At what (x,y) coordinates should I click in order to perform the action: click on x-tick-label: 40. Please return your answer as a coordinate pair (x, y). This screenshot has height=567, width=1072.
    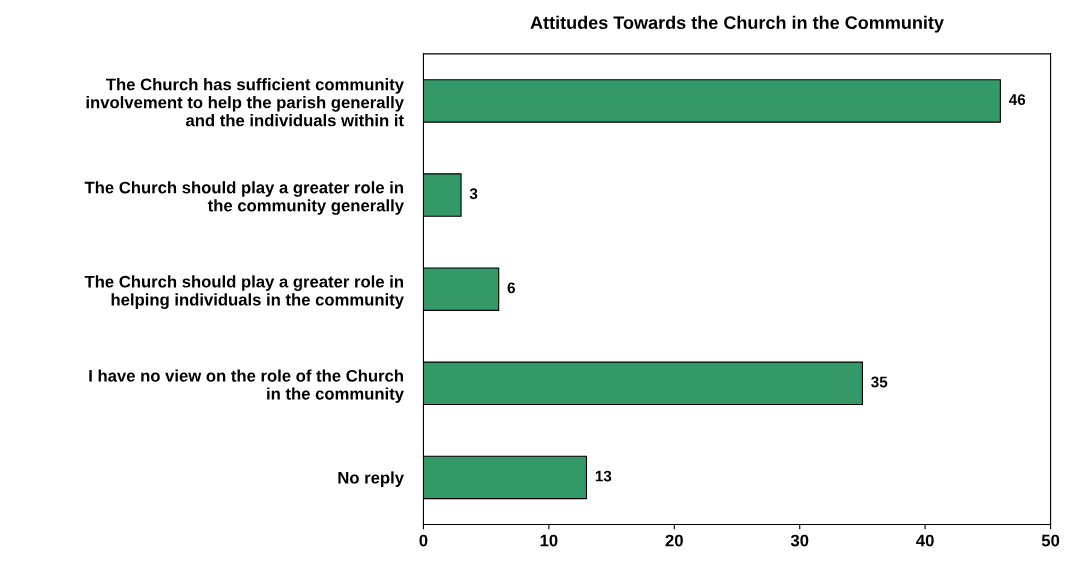
    Looking at the image, I should click on (925, 540).